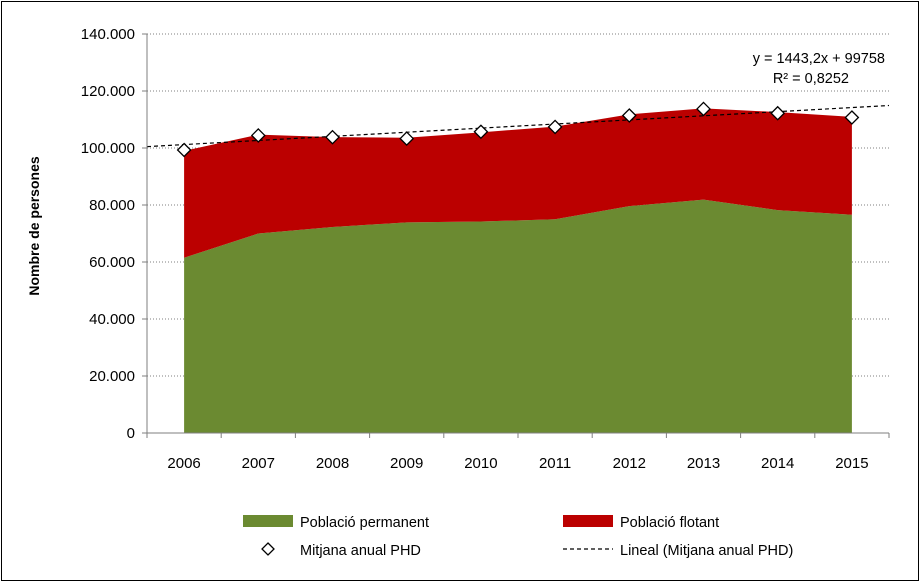 This screenshot has width=922, height=584. Describe the element at coordinates (706, 551) in the screenshot. I see `legend-label-lineal: Lineal (Mitjana anual PHD)` at that location.